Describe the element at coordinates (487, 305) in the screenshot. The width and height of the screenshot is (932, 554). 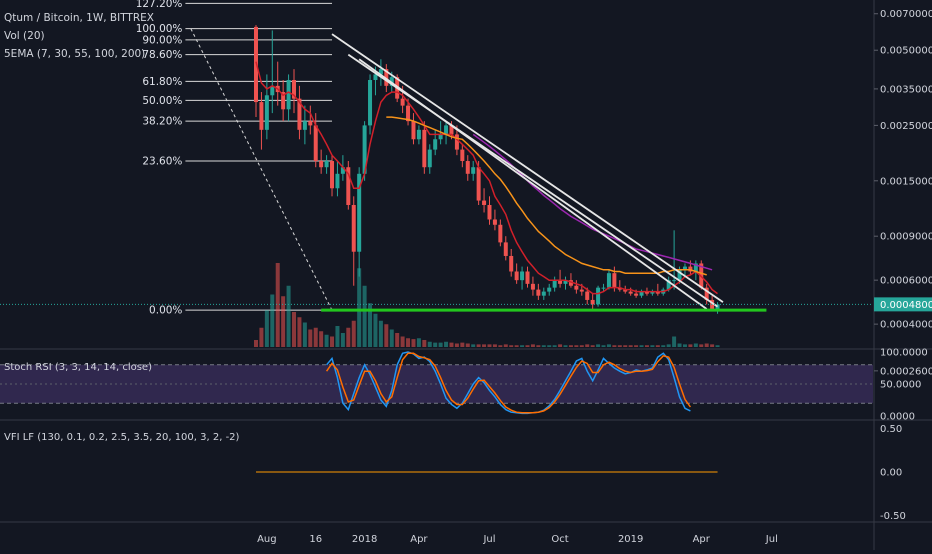
I see `volume-group` at that location.